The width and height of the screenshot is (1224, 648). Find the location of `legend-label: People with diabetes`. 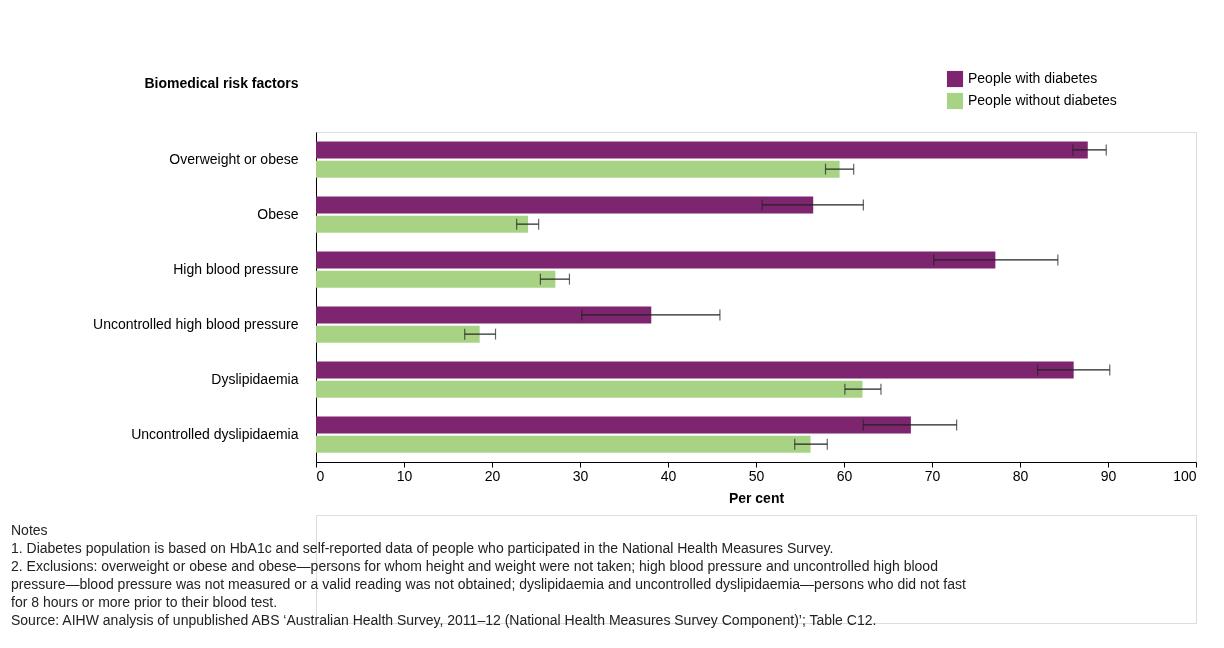

legend-label: People with diabetes is located at coordinates (1033, 78).